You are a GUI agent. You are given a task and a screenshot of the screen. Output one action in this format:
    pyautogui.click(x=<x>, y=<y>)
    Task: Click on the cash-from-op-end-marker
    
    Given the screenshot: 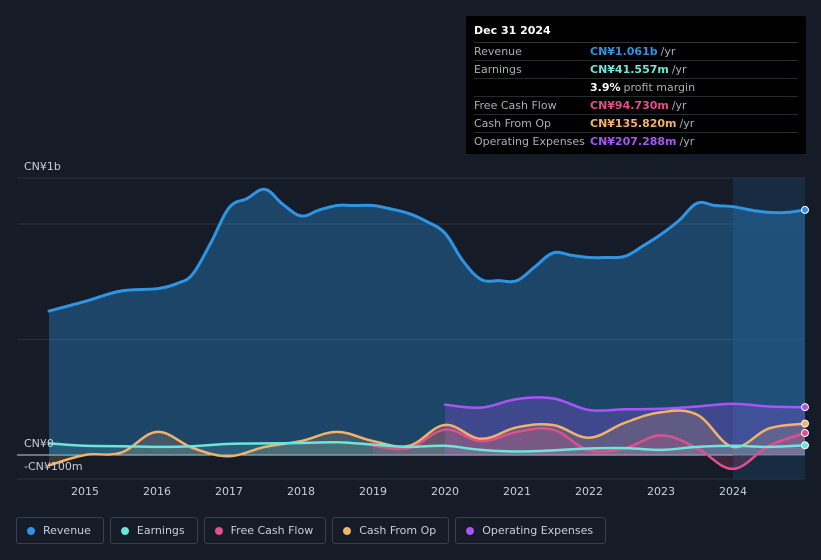 What is the action you would take?
    pyautogui.click(x=805, y=423)
    